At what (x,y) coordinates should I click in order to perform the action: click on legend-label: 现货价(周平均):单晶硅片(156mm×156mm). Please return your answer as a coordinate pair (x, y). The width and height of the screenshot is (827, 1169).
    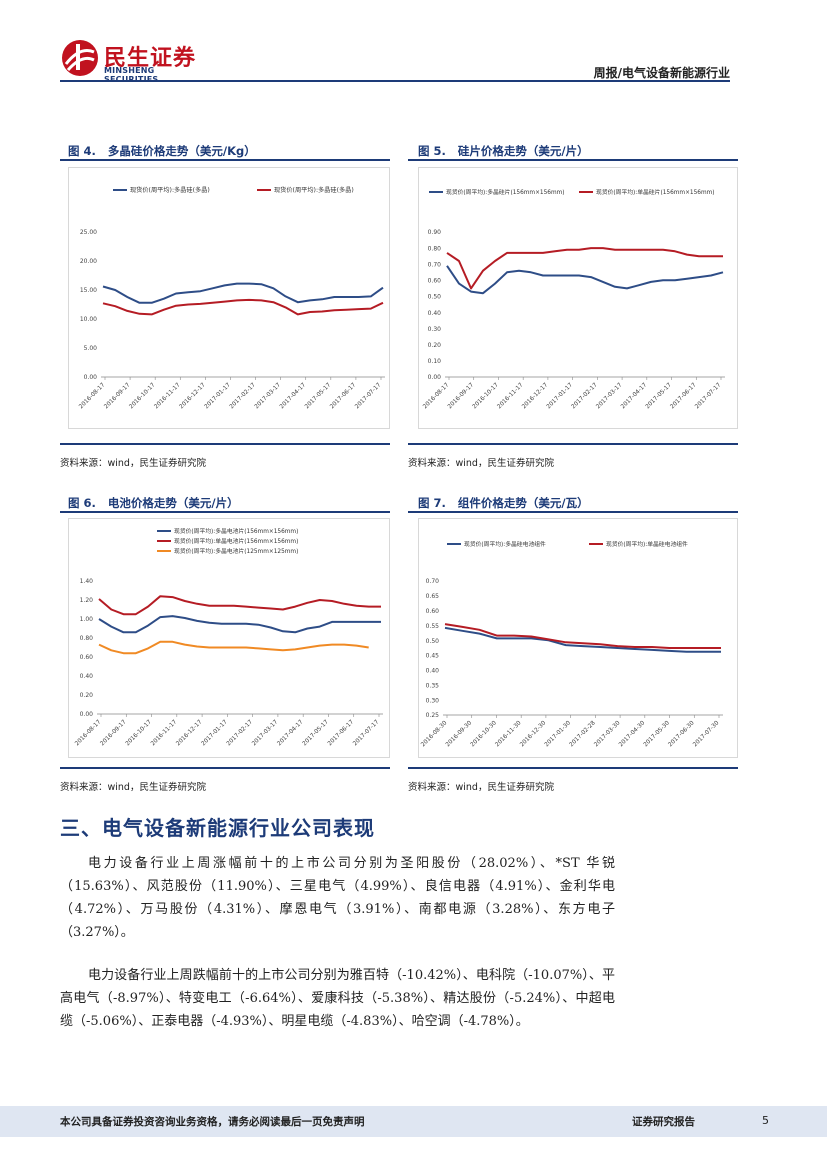
    Looking at the image, I should click on (655, 192).